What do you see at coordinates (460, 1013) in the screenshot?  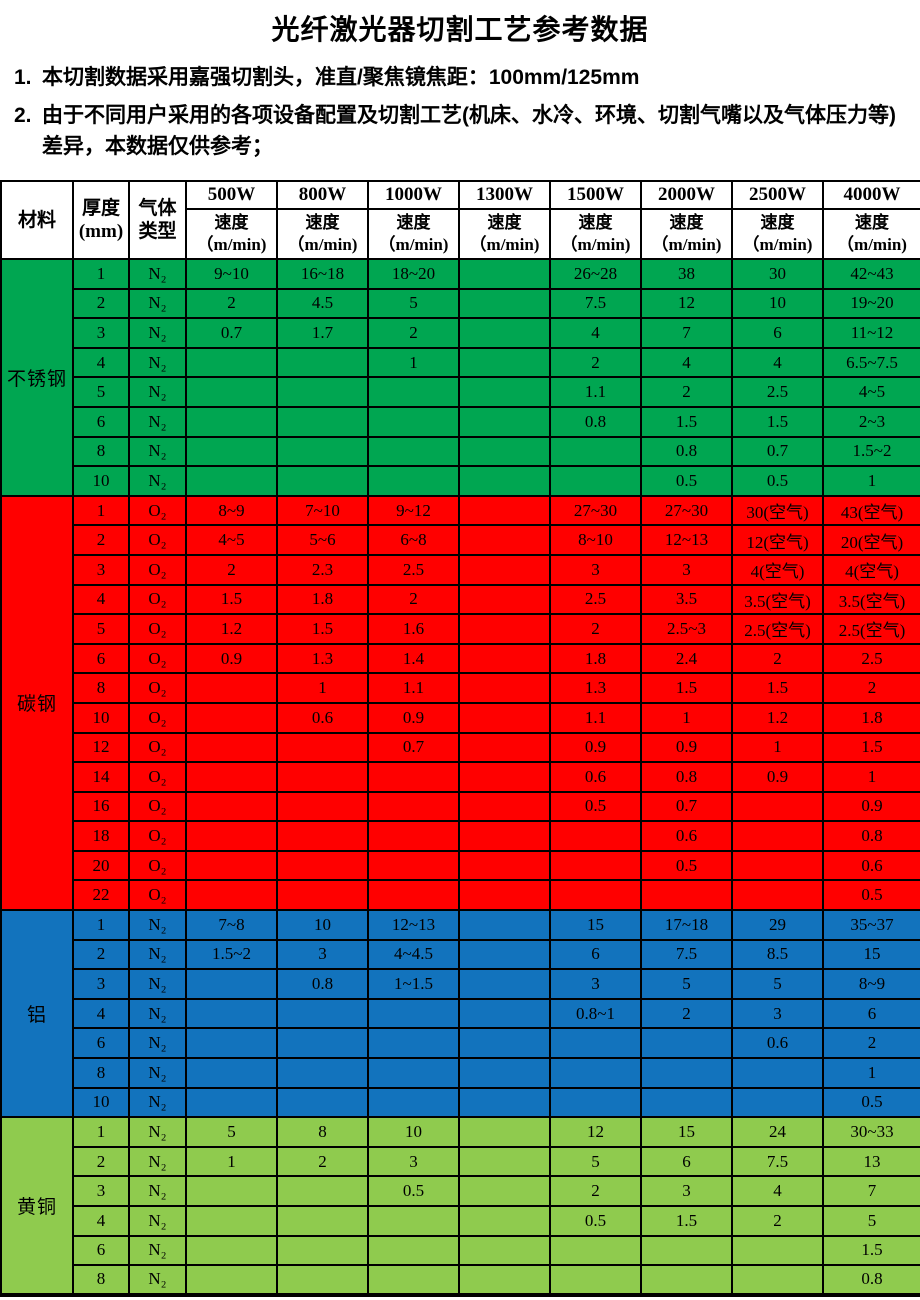 I see `table-row: 4 N₂ 0.8~1 2 3 6` at bounding box center [460, 1013].